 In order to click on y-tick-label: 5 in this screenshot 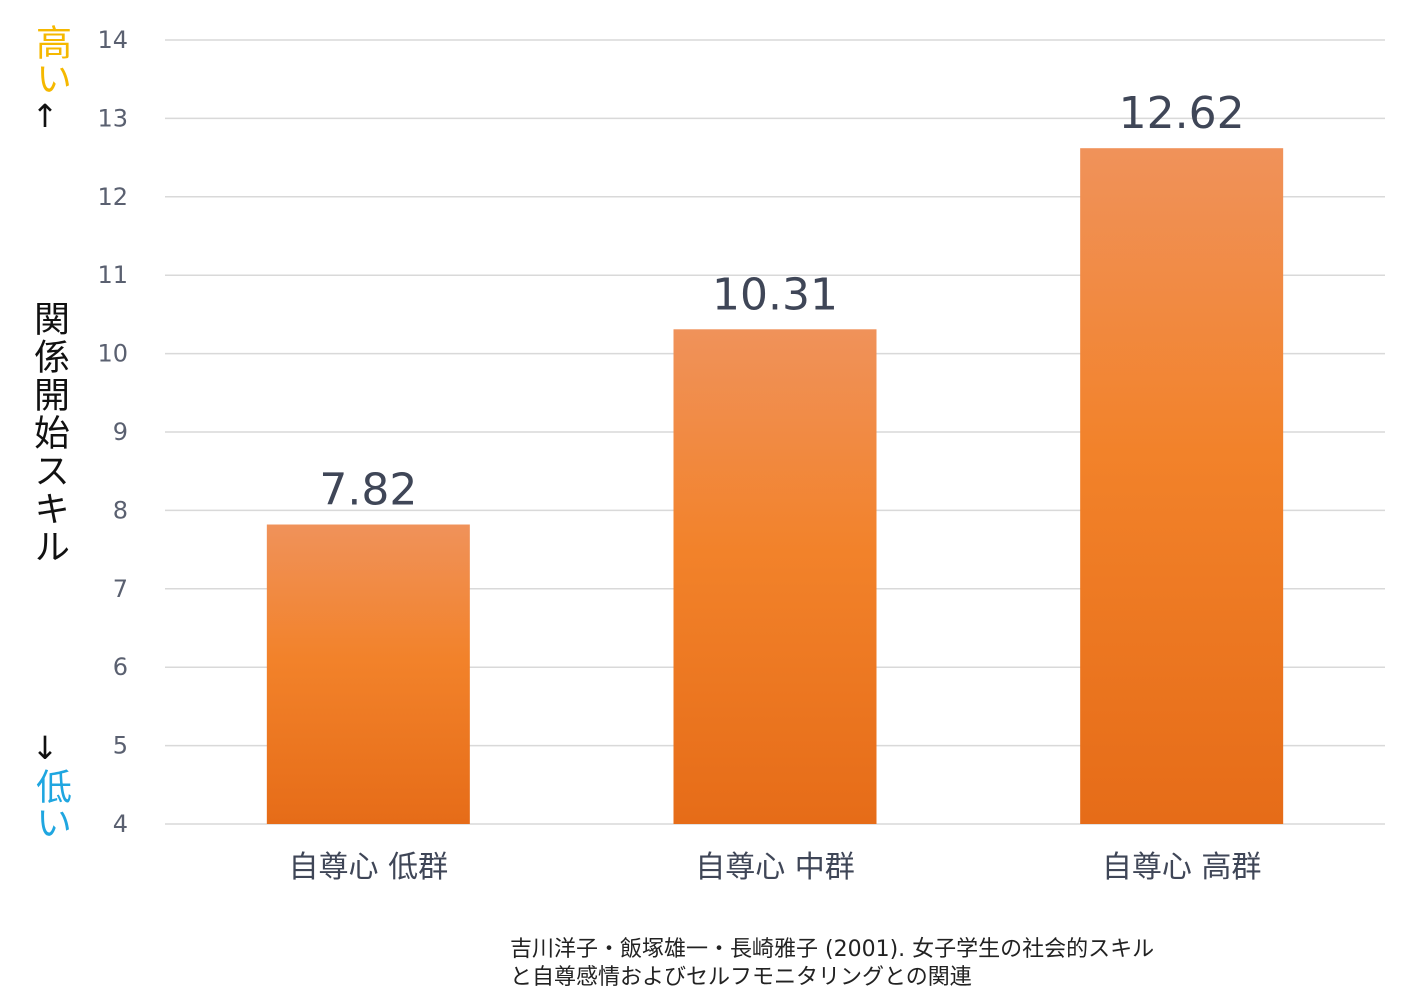, I will do `click(120, 746)`.